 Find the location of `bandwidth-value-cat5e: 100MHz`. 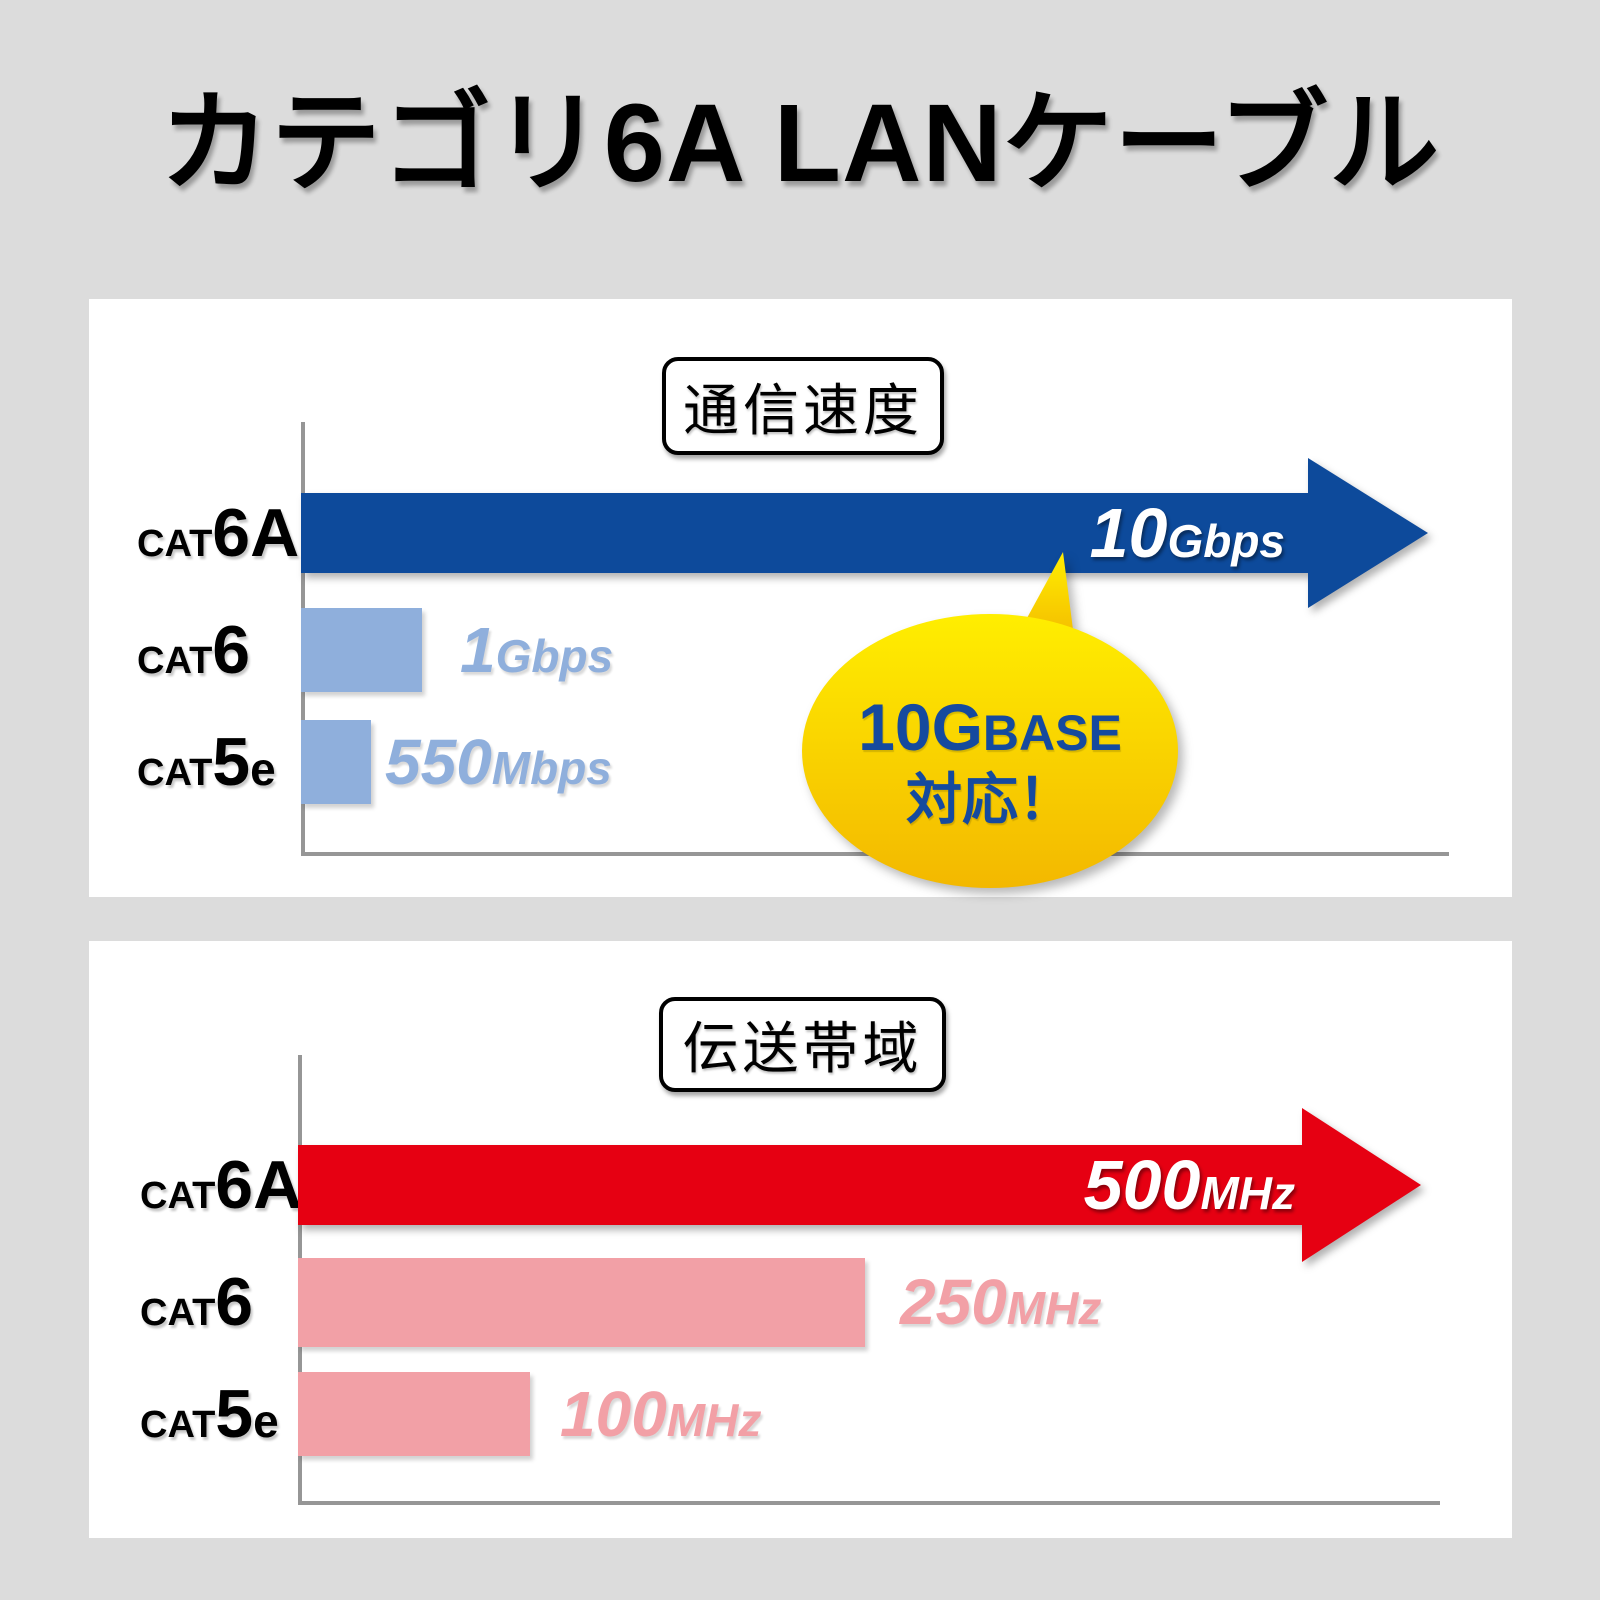

bandwidth-value-cat5e: 100MHz is located at coordinates (660, 1423).